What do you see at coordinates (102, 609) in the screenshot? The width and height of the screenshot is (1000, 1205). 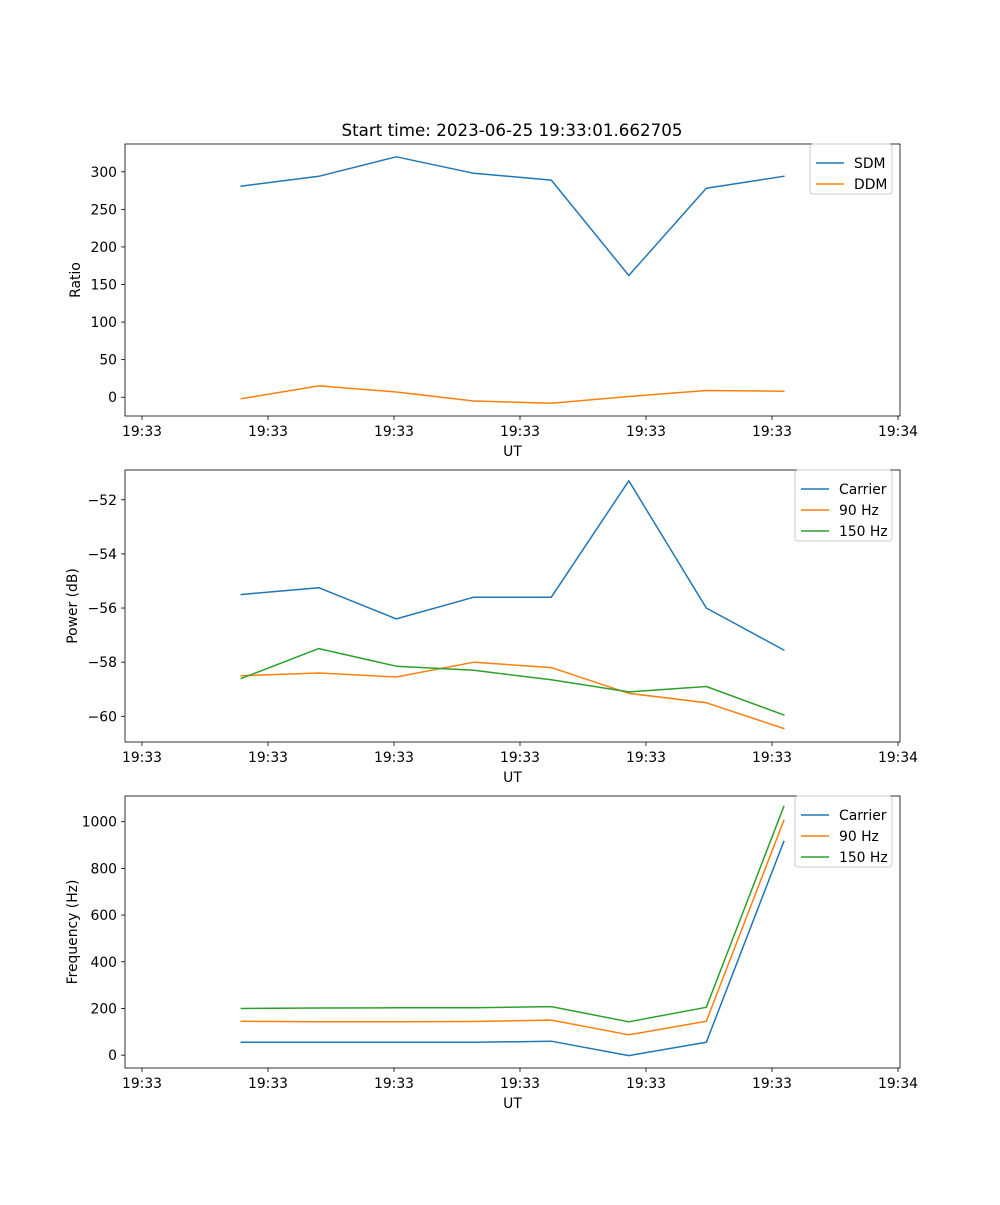 I see `y-tick-label: −56` at bounding box center [102, 609].